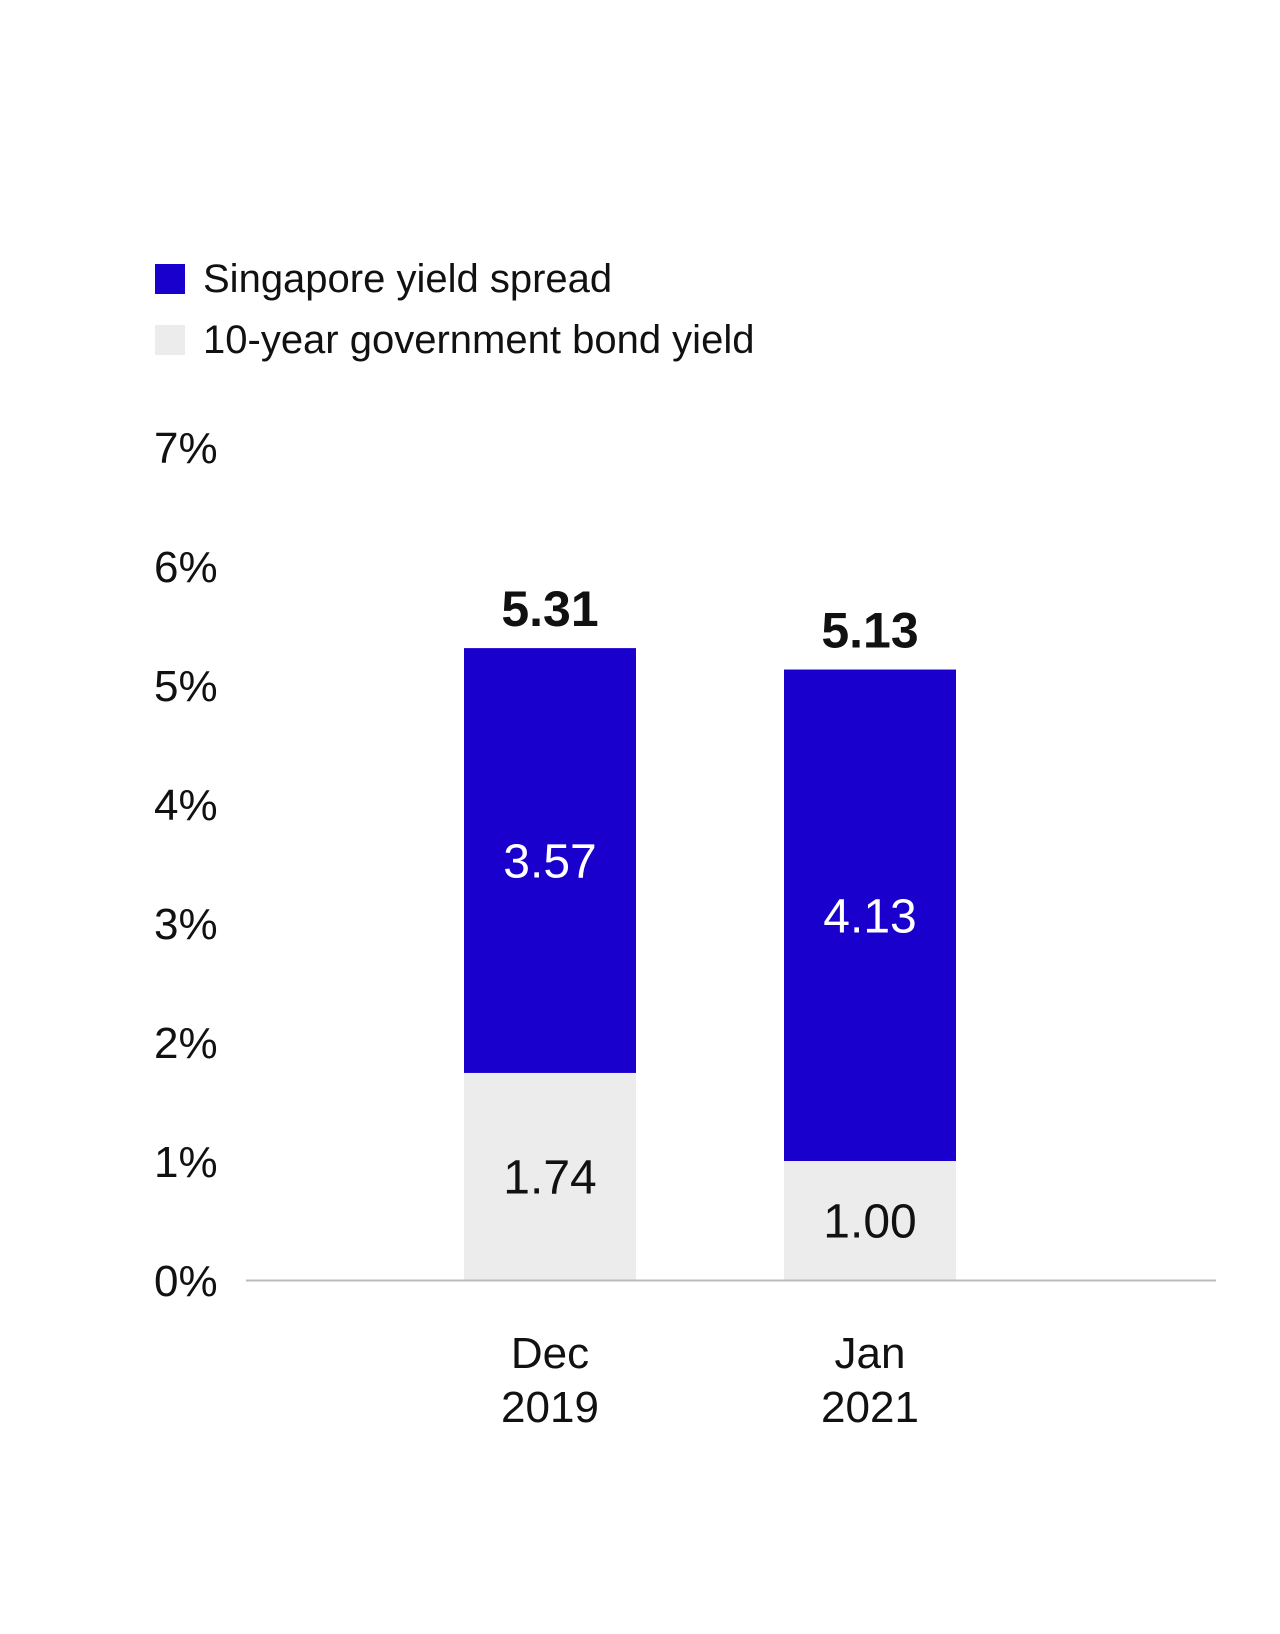  Describe the element at coordinates (731, 1355) in the screenshot. I see `x-axis: Dec 2019 Jan 2021` at that location.